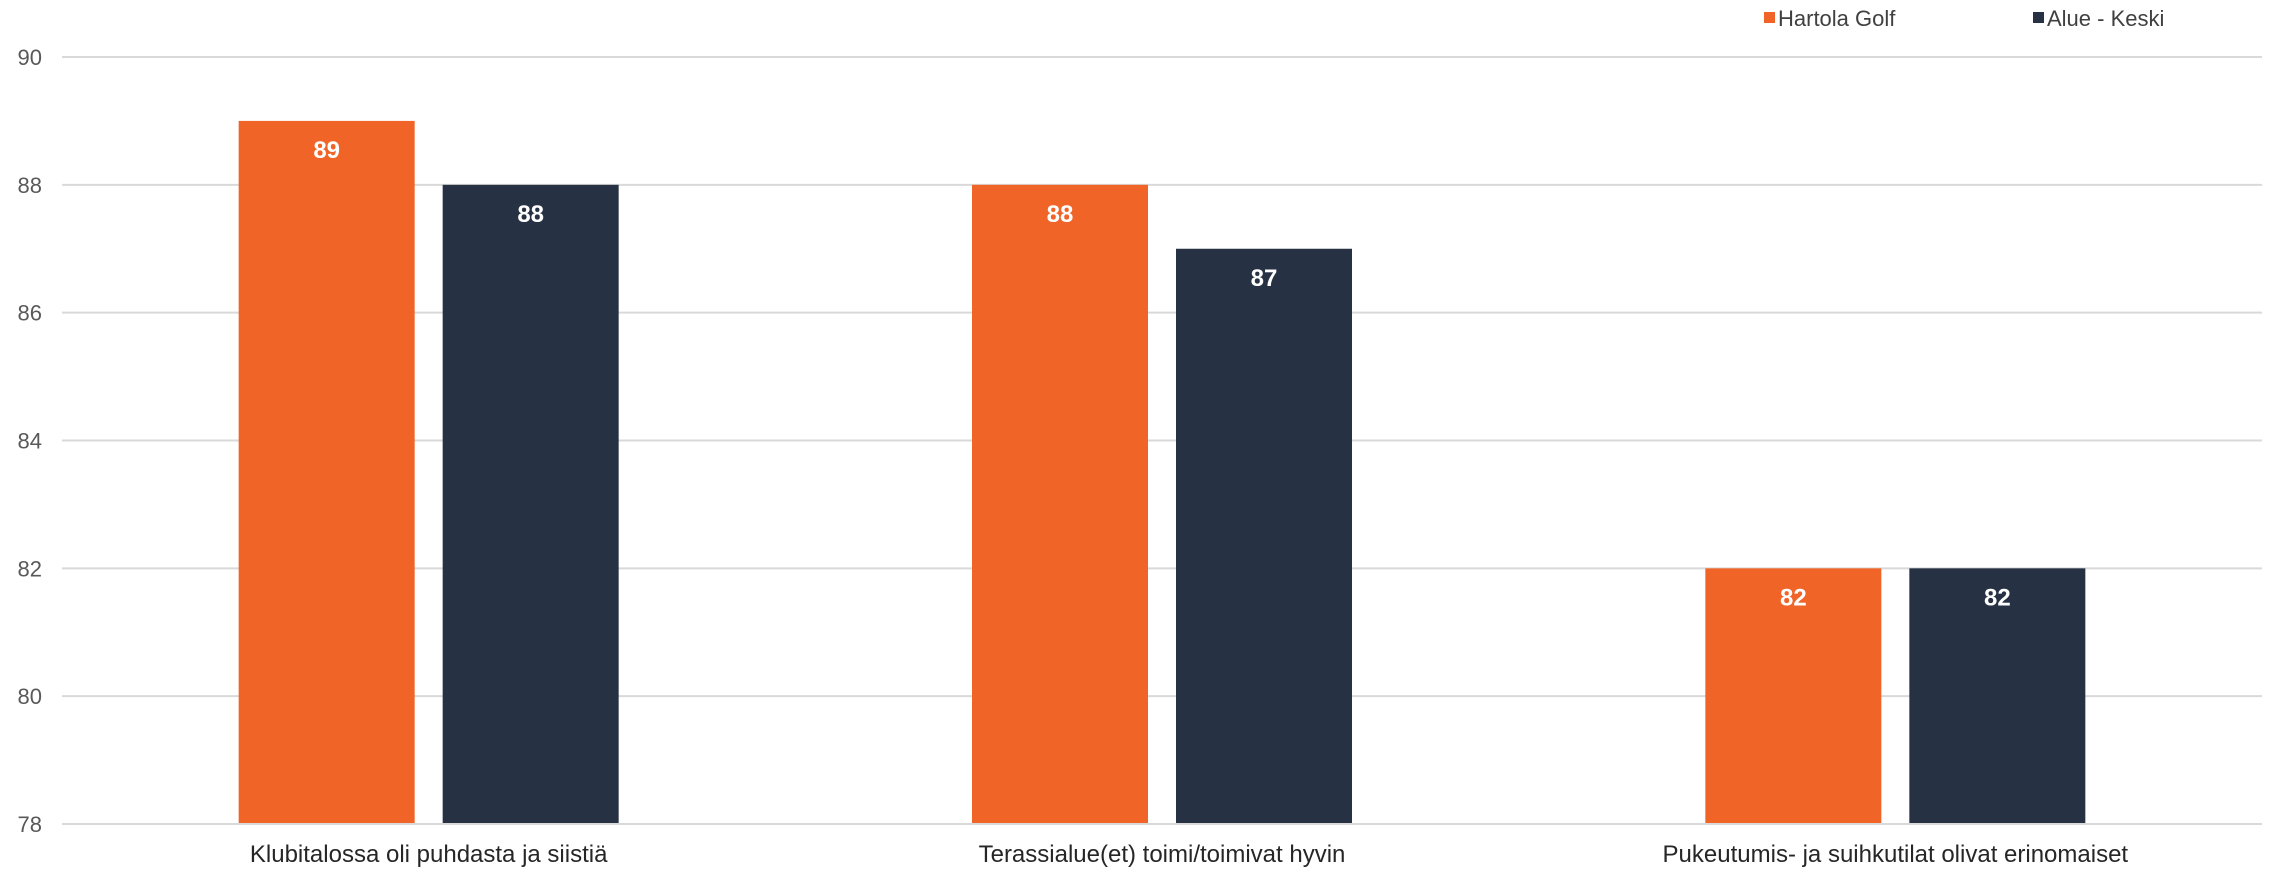 The image size is (2272, 870). What do you see at coordinates (2105, 18) in the screenshot?
I see `legend-label: Alue - Keski` at bounding box center [2105, 18].